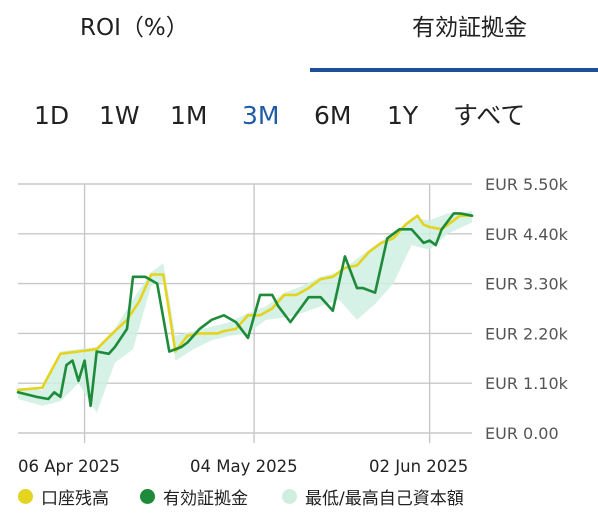 Image resolution: width=598 pixels, height=525 pixels. I want to click on chart-legend: 口座残高 有効証拠金 最低/最高自己資本額, so click(299, 496).